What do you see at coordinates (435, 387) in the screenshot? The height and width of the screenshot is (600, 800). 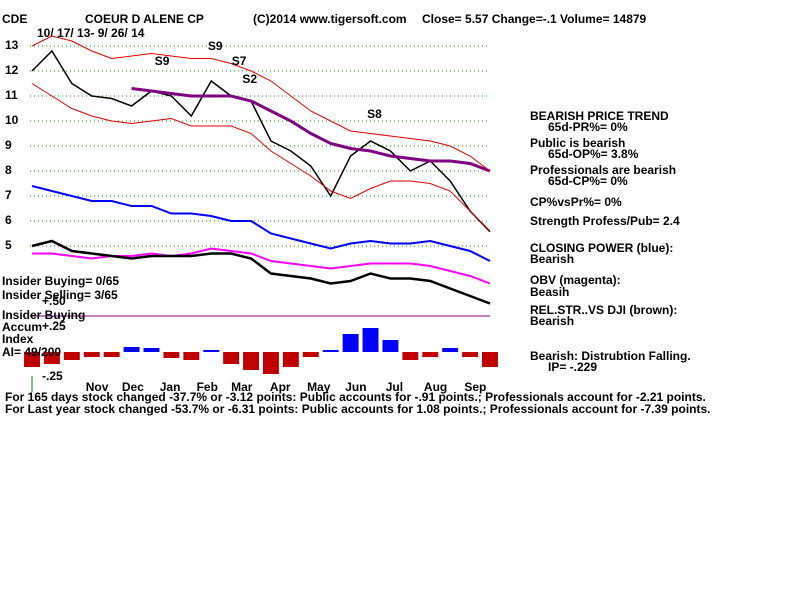 I see `x-tick-label: Aug` at bounding box center [435, 387].